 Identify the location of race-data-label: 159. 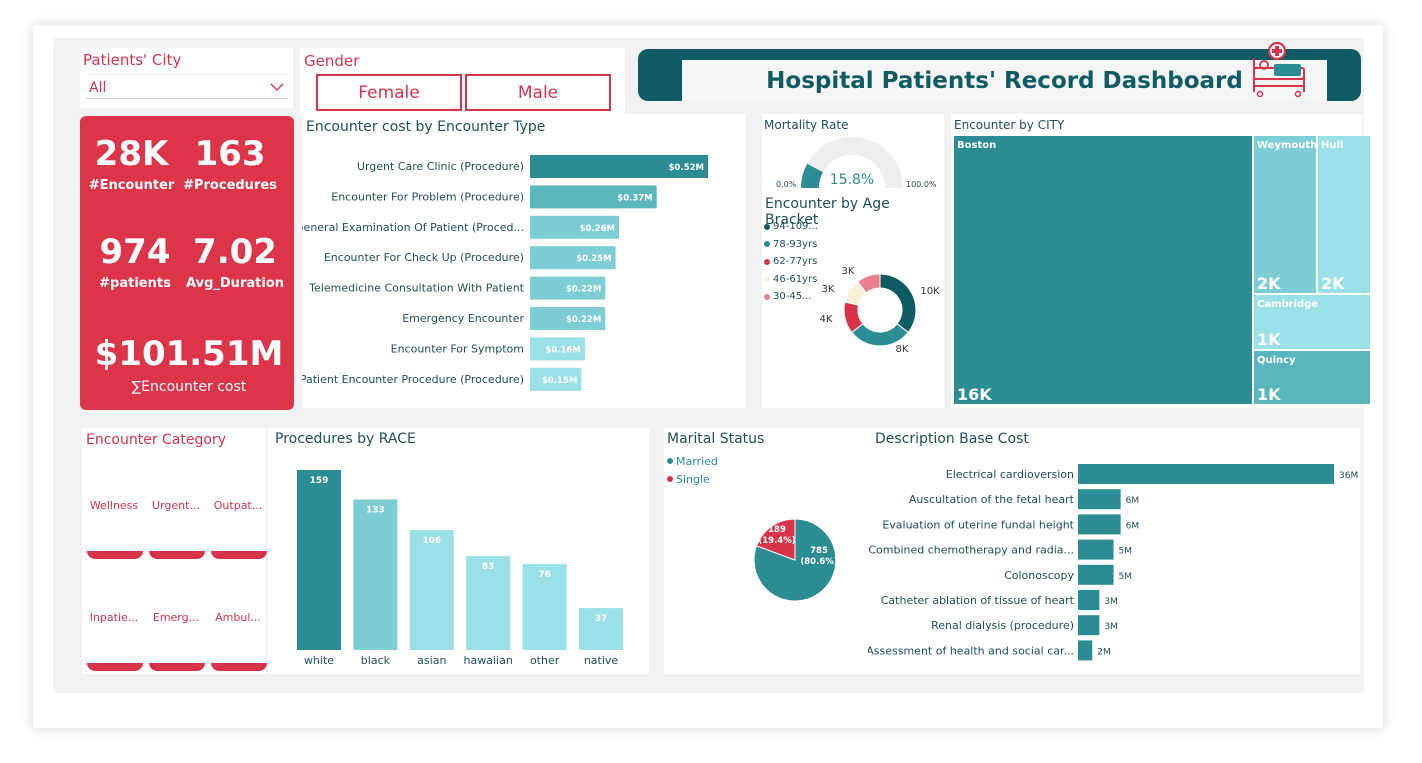
(319, 481).